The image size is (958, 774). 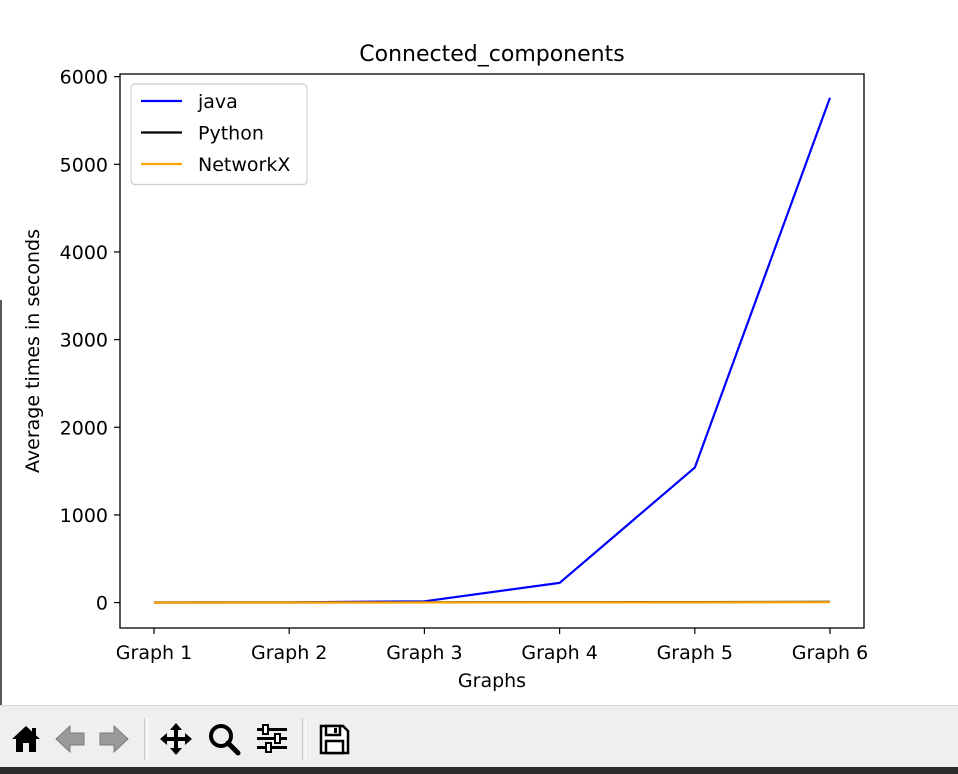 What do you see at coordinates (559, 653) in the screenshot?
I see `x-tick-label: Graph 4` at bounding box center [559, 653].